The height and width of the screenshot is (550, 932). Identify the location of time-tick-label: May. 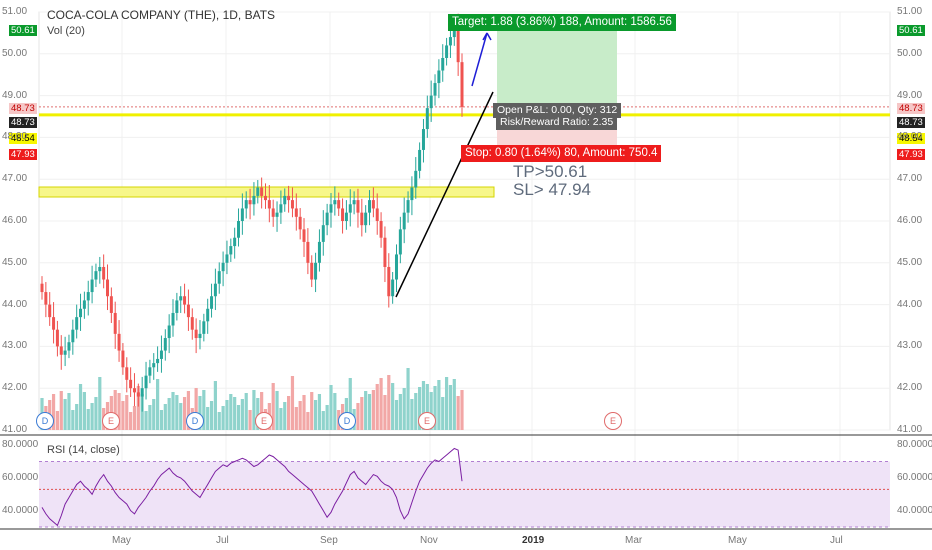
(737, 540).